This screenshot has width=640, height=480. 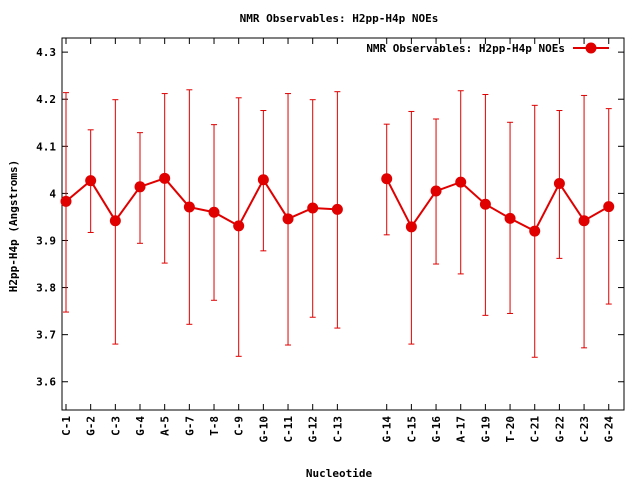 I want to click on y-tick-label: 3.8, so click(x=46, y=288).